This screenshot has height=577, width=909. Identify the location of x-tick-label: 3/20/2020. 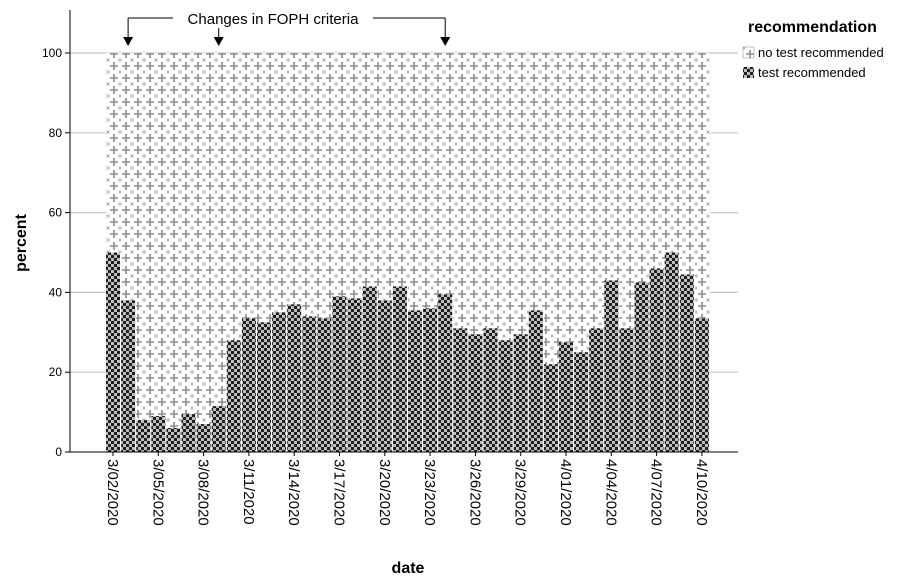
(384, 492).